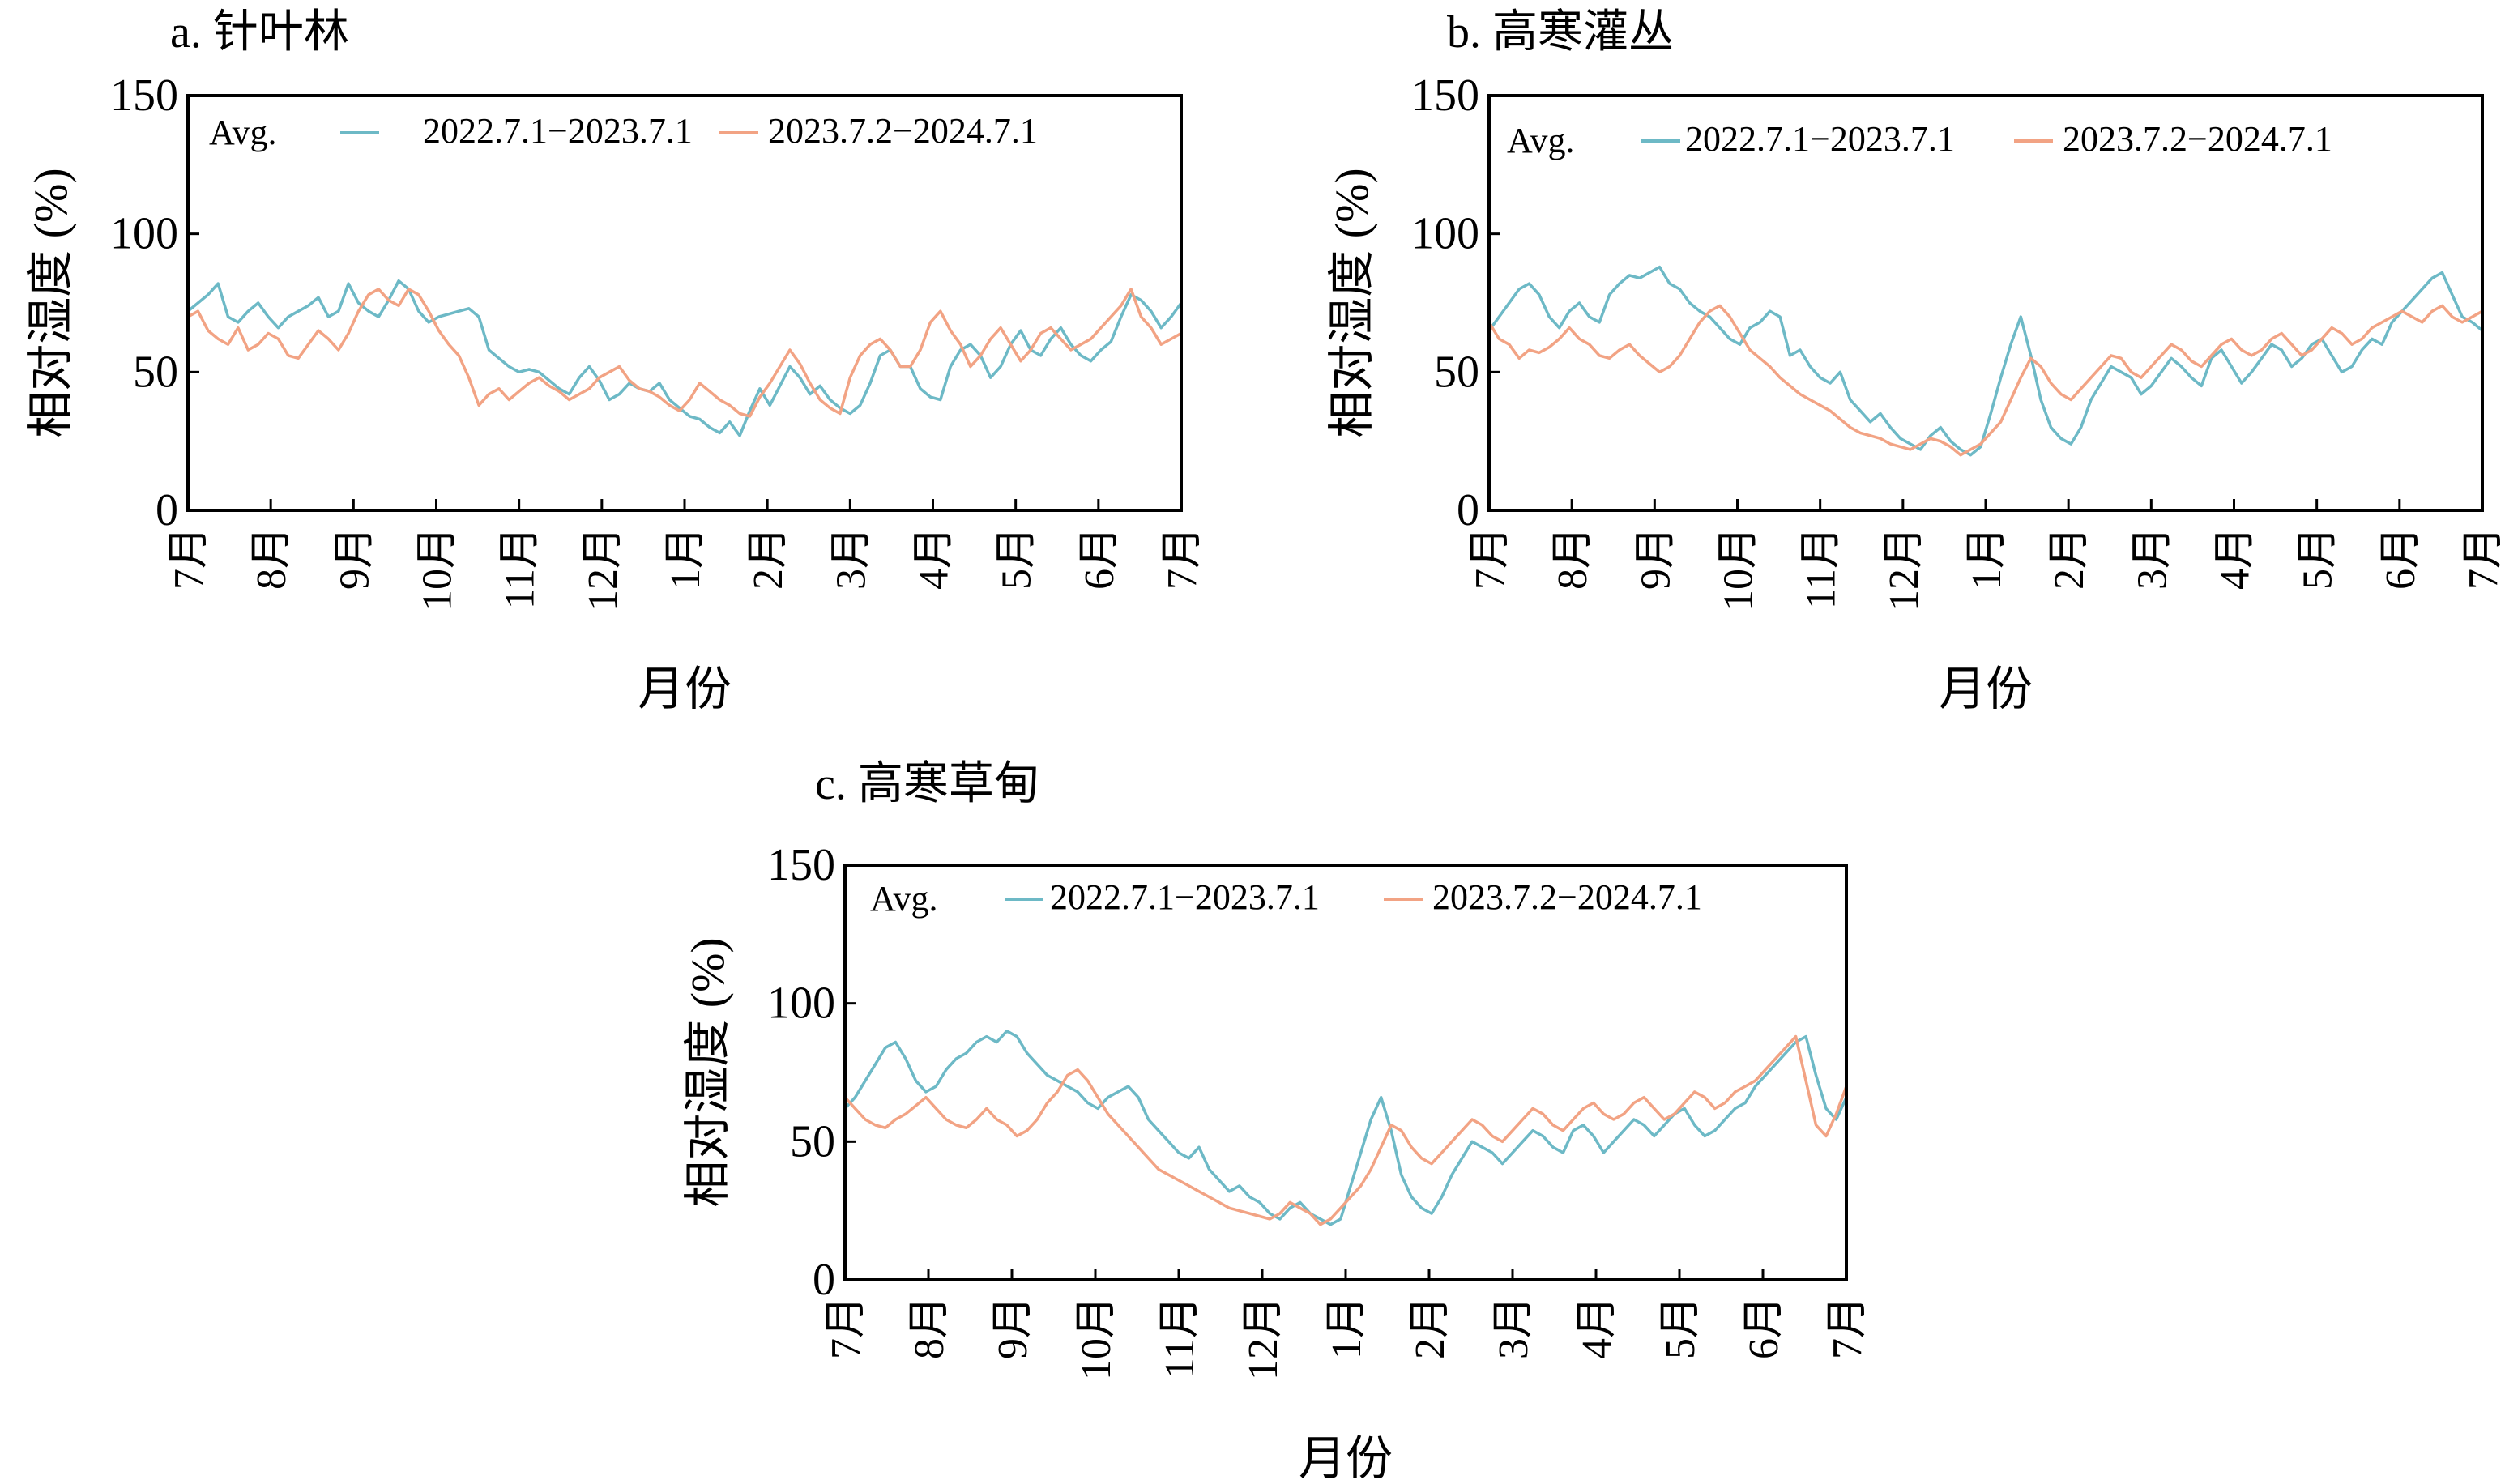  What do you see at coordinates (259, 32) in the screenshot?
I see `panel-title: a. 针叶林` at bounding box center [259, 32].